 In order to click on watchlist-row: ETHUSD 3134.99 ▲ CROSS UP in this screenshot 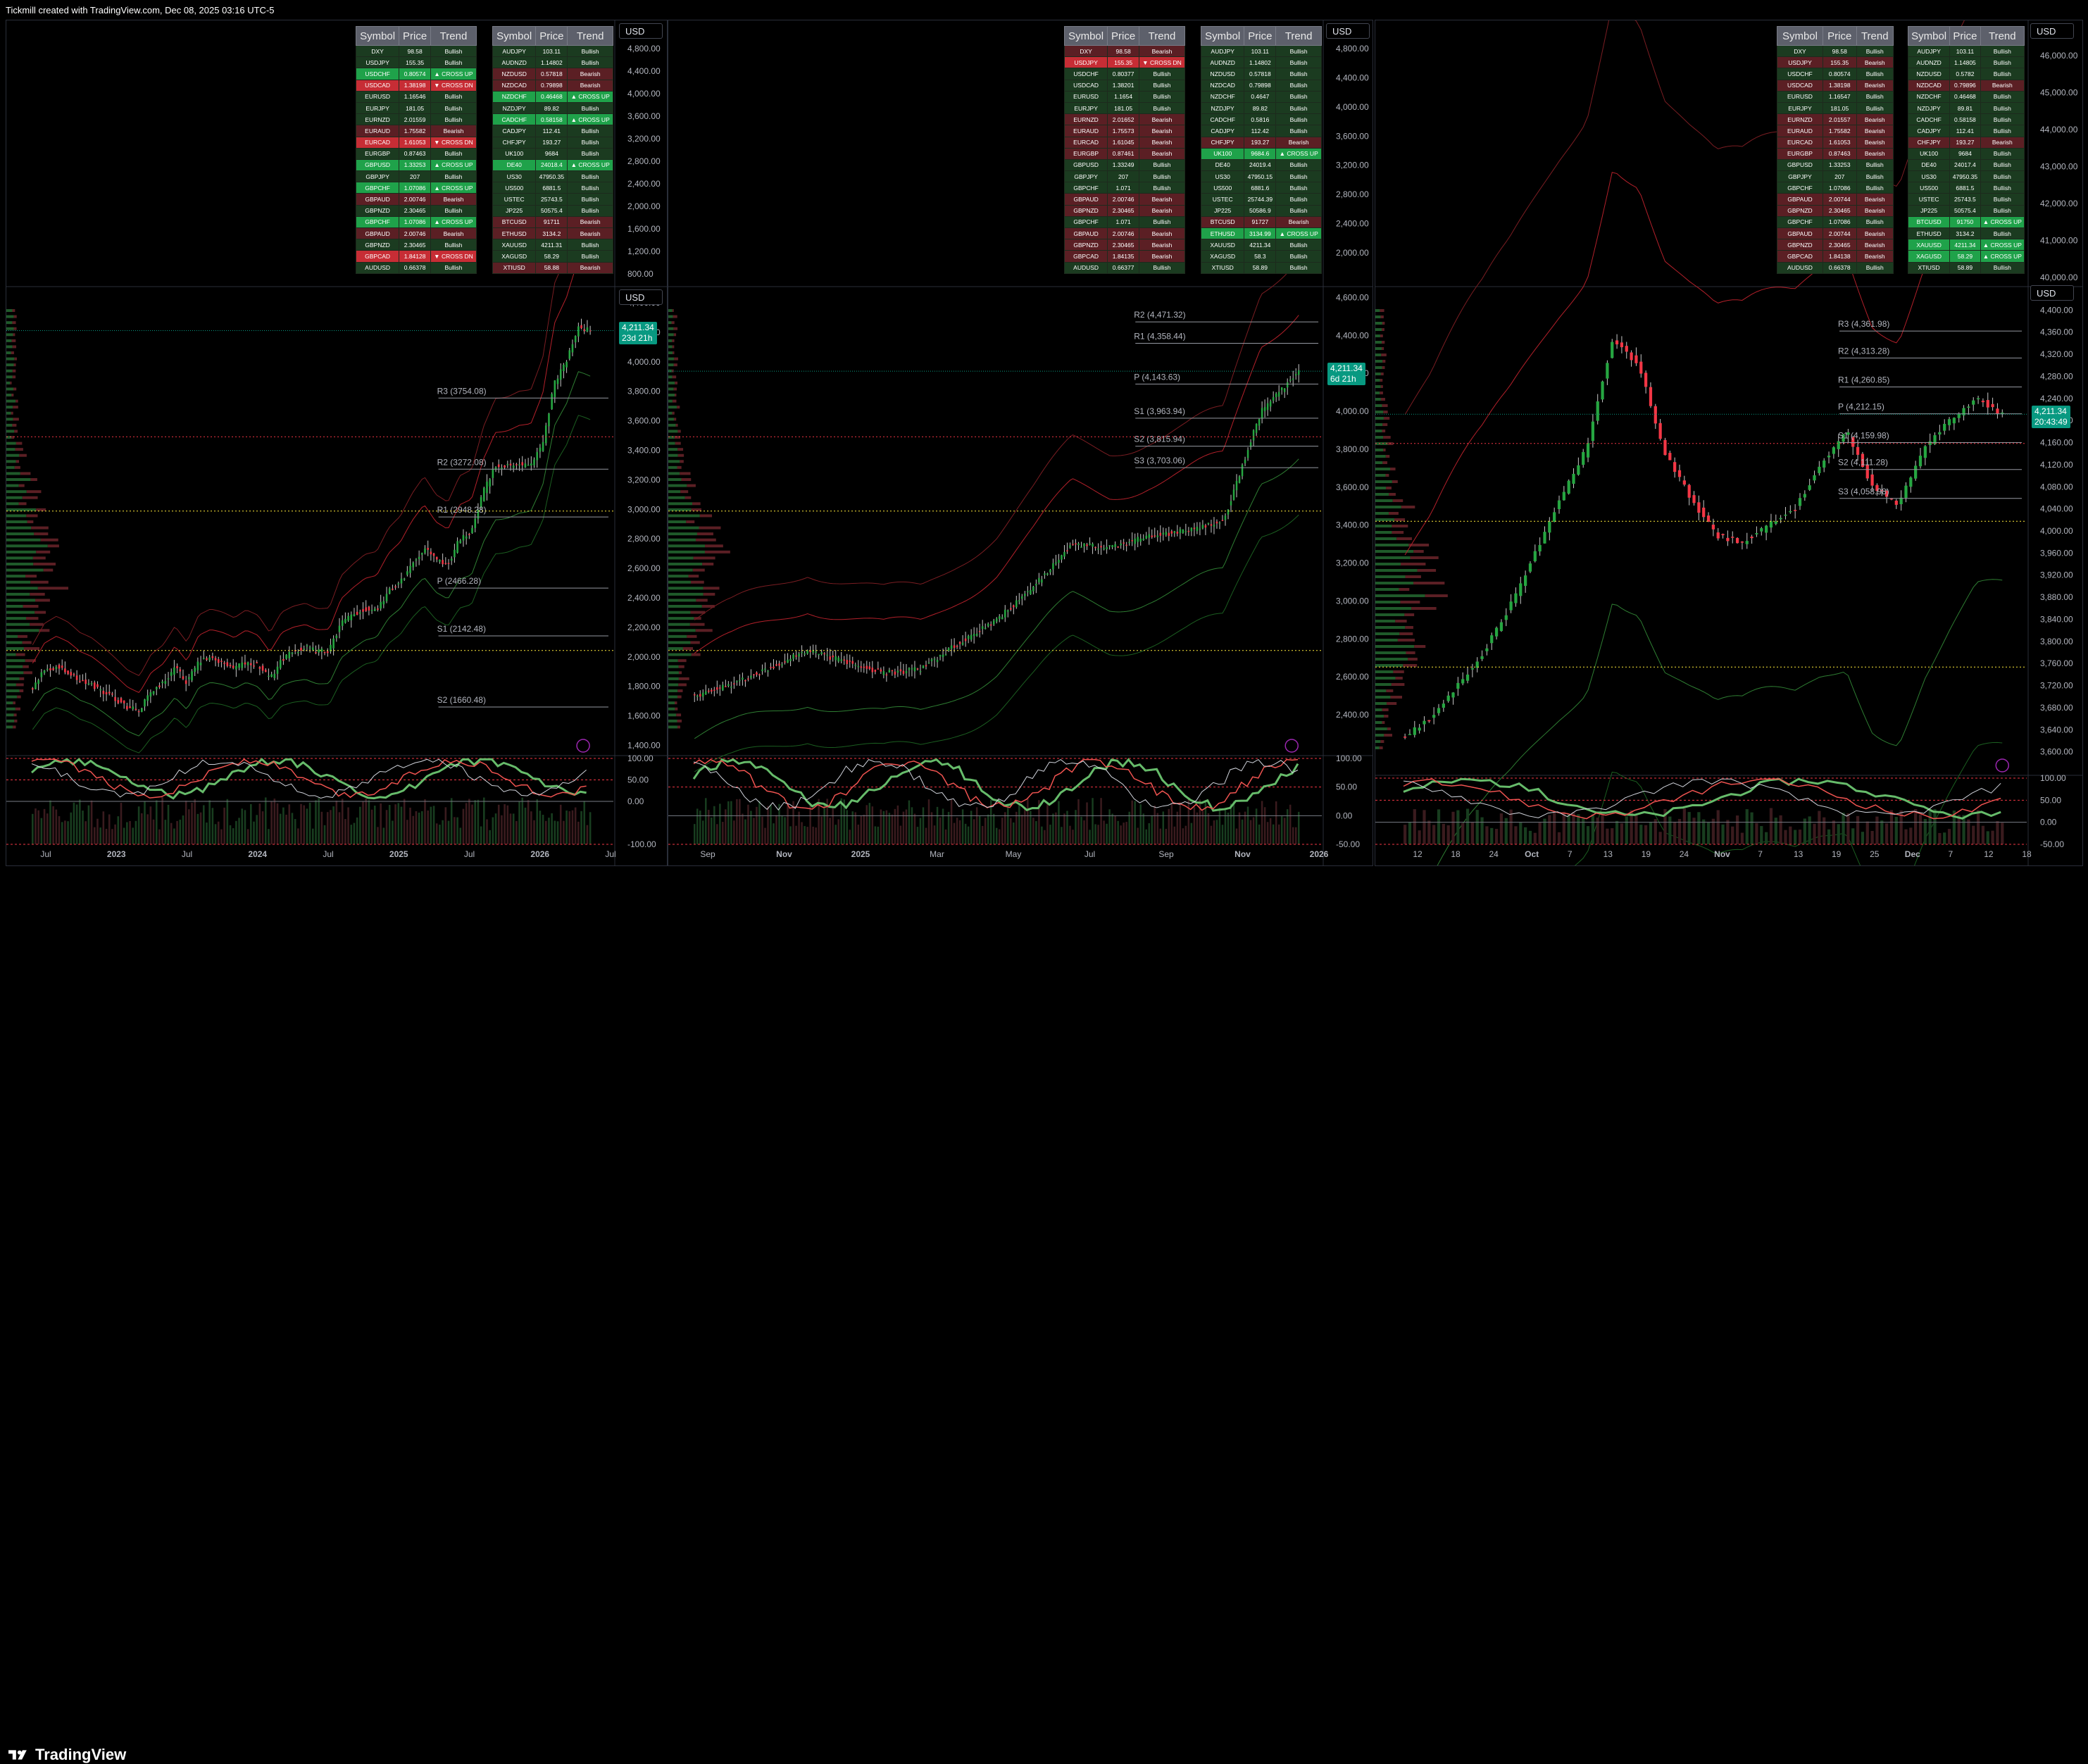, I will do `click(1261, 233)`.